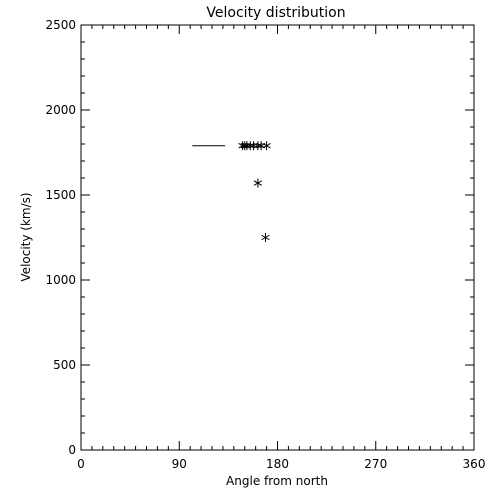 The height and width of the screenshot is (500, 500). Describe the element at coordinates (60, 110) in the screenshot. I see `y-tick-label: 2000` at that location.